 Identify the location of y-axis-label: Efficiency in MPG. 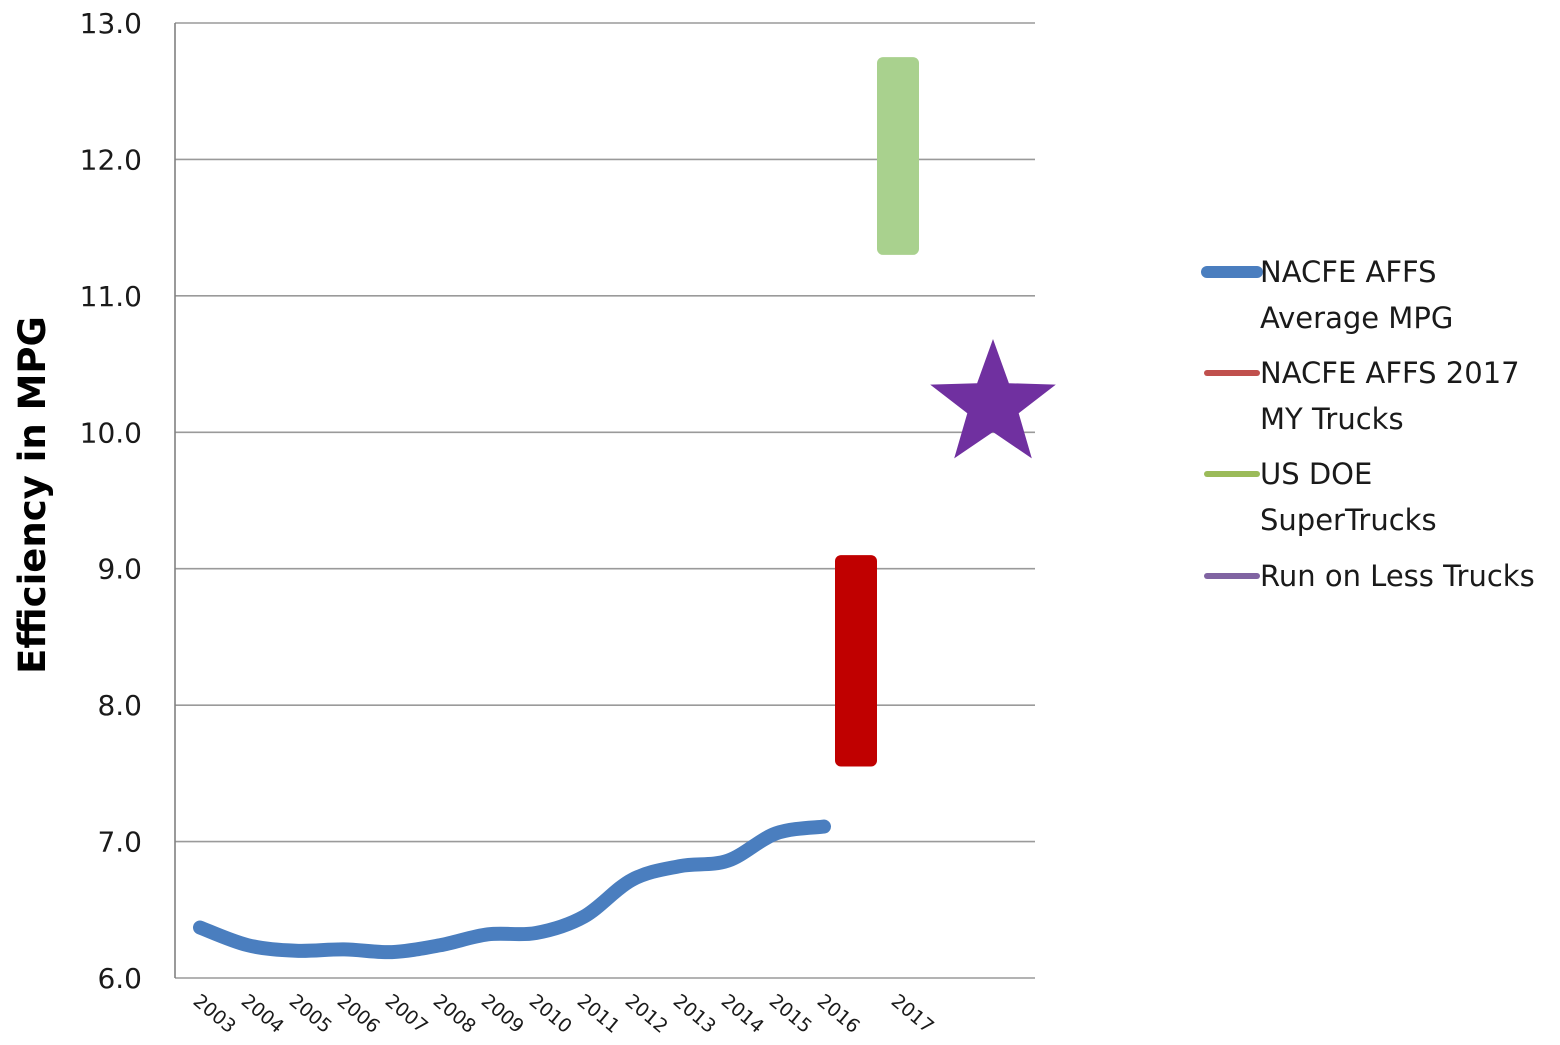
(32, 495).